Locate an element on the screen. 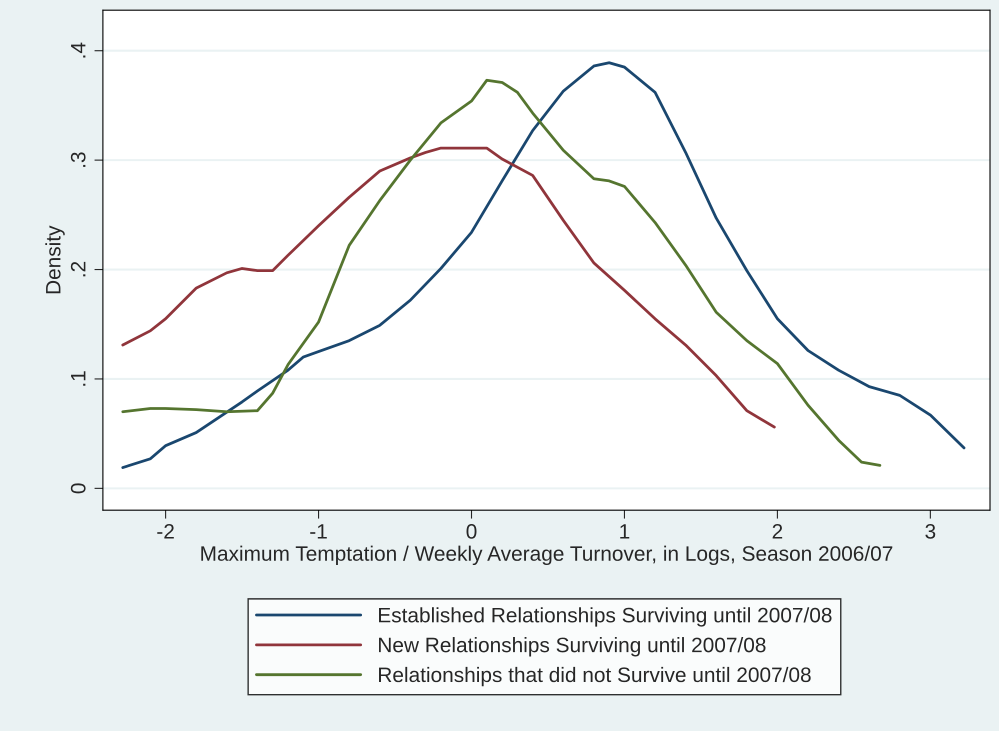  legend-label: Relationships that did not Survive until 2007/08 is located at coordinates (595, 676).